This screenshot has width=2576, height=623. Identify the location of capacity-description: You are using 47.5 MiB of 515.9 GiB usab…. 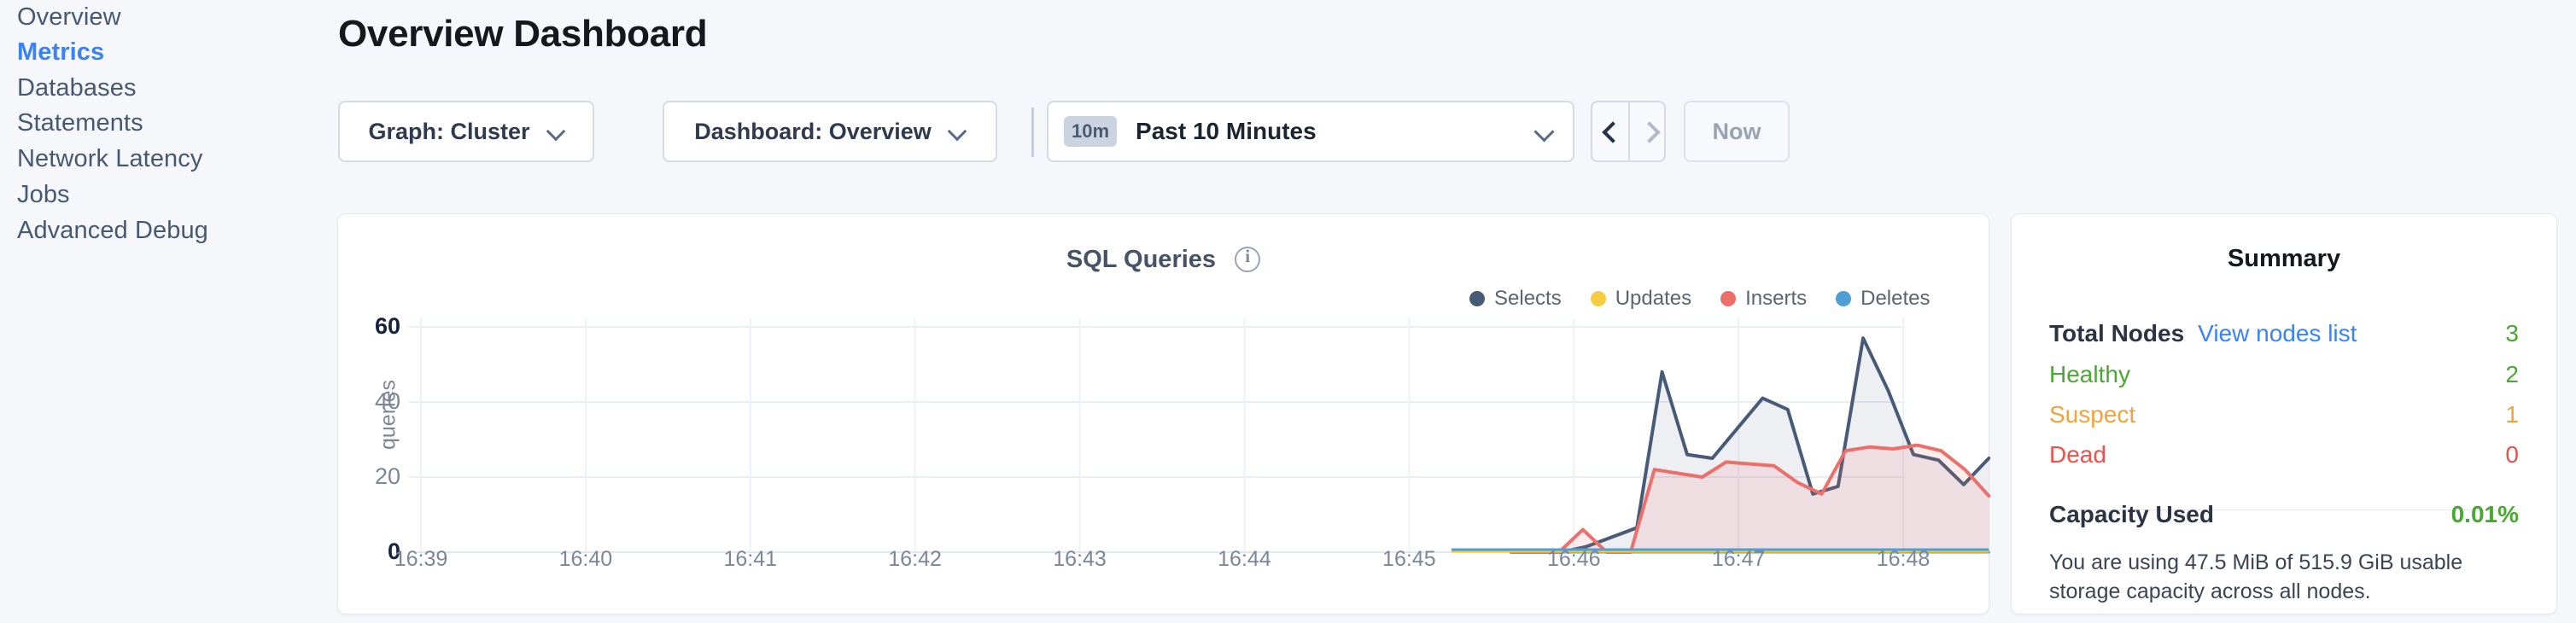
(2256, 576).